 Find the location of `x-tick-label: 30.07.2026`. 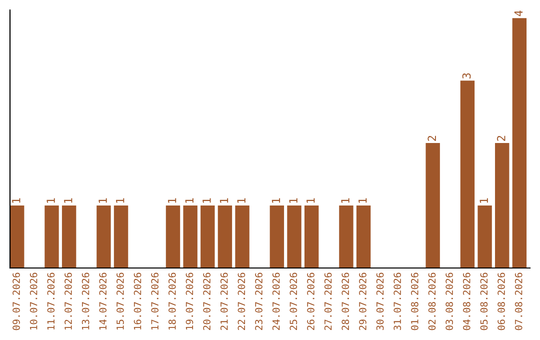

x-tick-label: 30.07.2026 is located at coordinates (380, 301).